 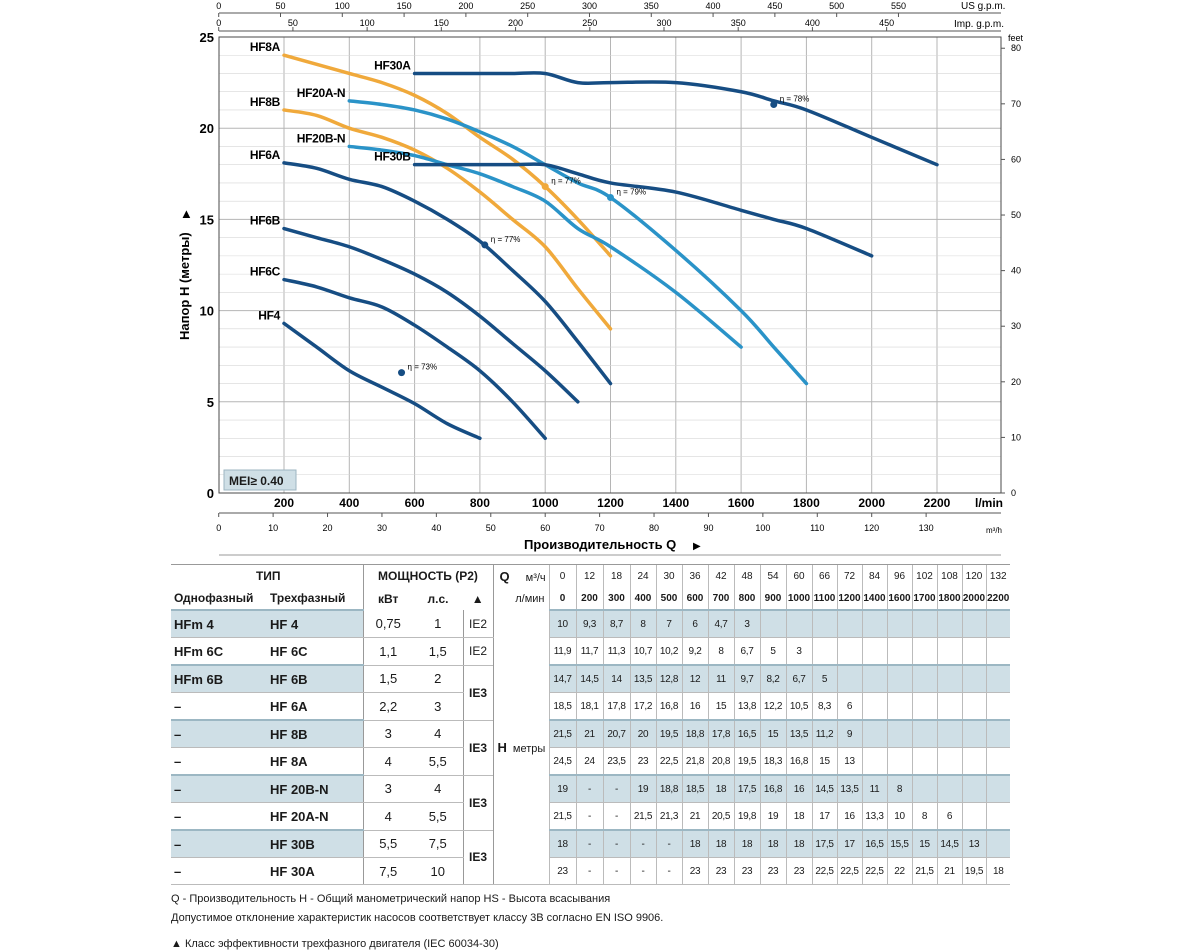 What do you see at coordinates (746, 598) in the screenshot?
I see `q-lmin-value: 800` at bounding box center [746, 598].